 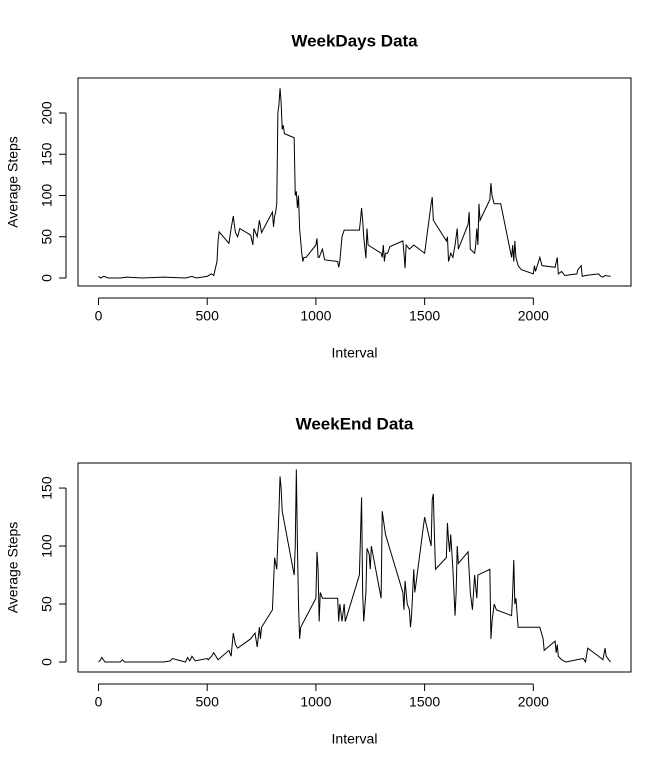 What do you see at coordinates (355, 423) in the screenshot?
I see `chart-title: WeekEnd Data` at bounding box center [355, 423].